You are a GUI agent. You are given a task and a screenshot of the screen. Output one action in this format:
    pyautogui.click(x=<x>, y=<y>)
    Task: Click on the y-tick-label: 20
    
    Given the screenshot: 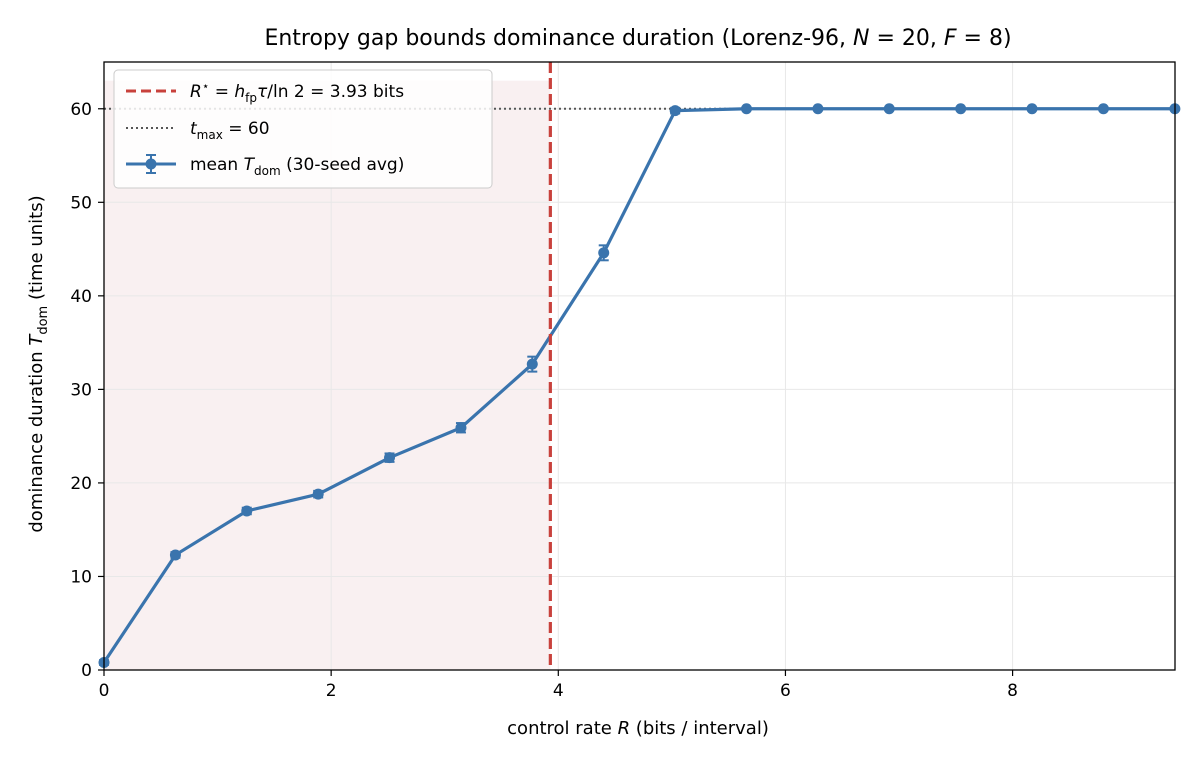 What is the action you would take?
    pyautogui.click(x=81, y=484)
    